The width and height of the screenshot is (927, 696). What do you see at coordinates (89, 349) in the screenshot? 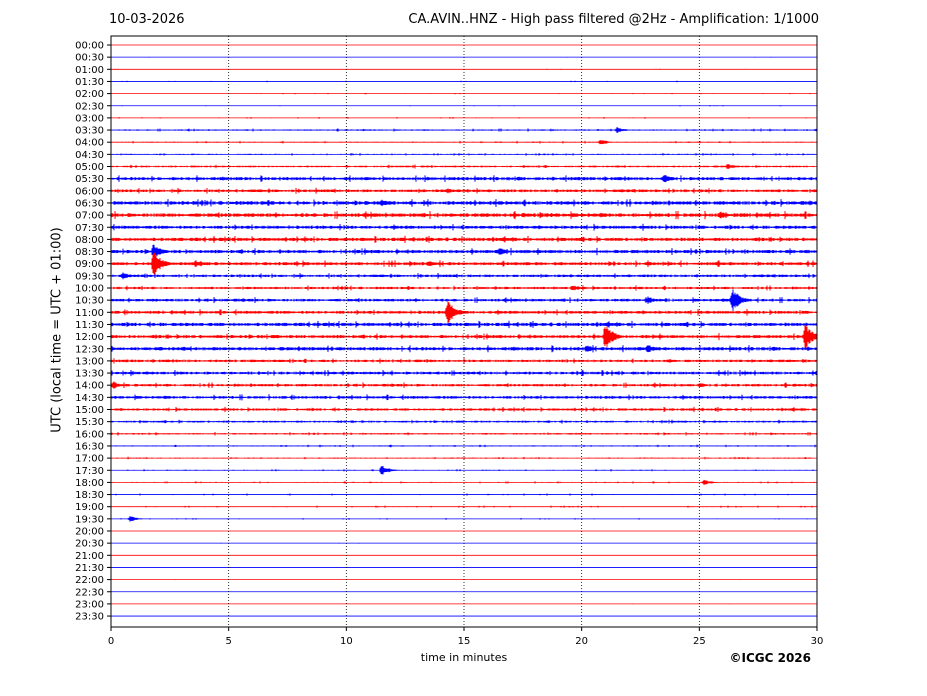
I see `y-tick-label: 12:30` at bounding box center [89, 349].